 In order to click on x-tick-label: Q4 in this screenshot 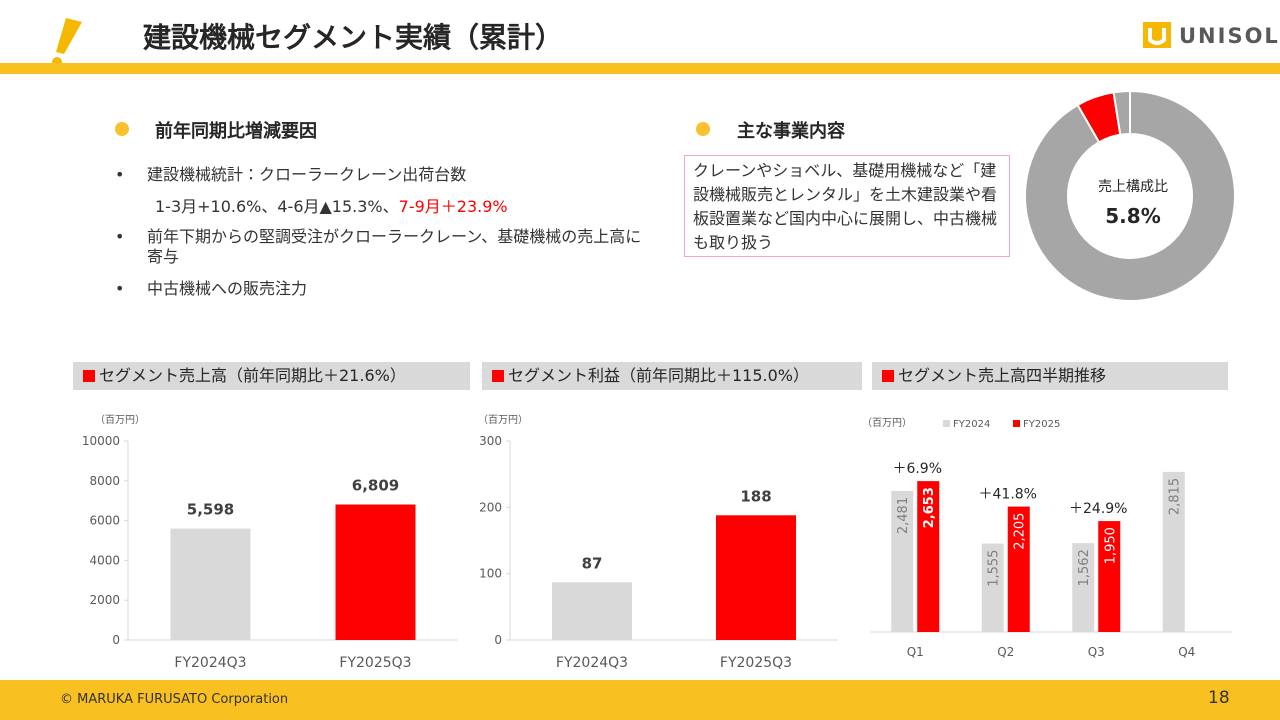, I will do `click(1186, 652)`.